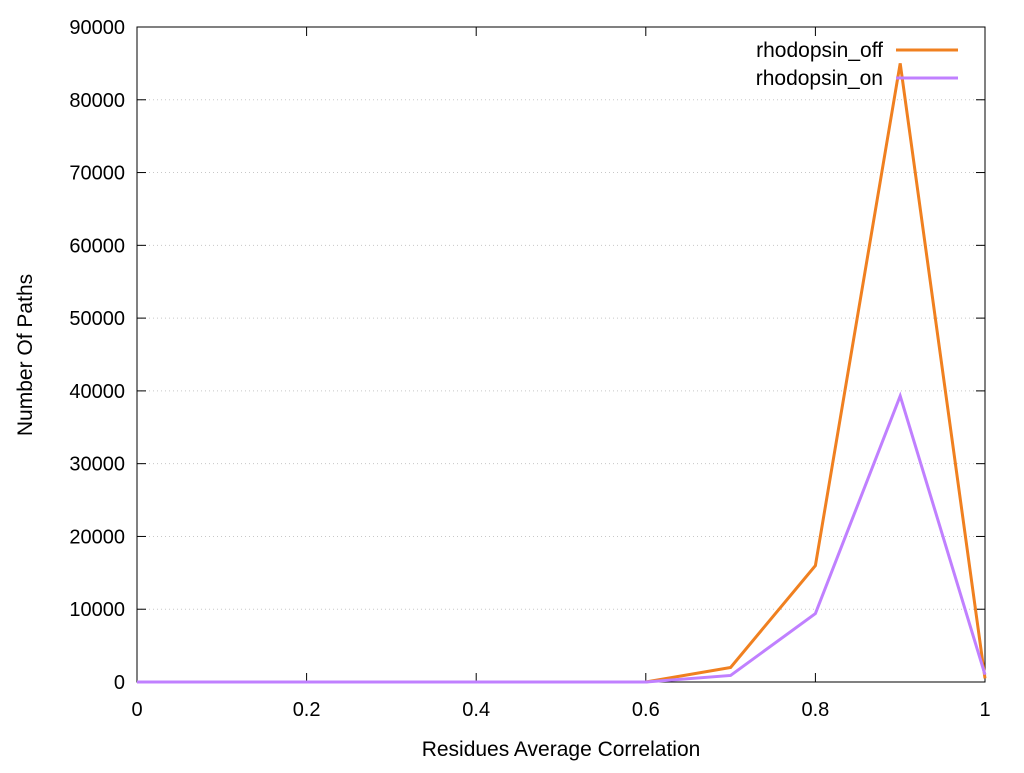 This screenshot has width=1024, height=773. What do you see at coordinates (97, 246) in the screenshot?
I see `y-tick-label: 60000` at bounding box center [97, 246].